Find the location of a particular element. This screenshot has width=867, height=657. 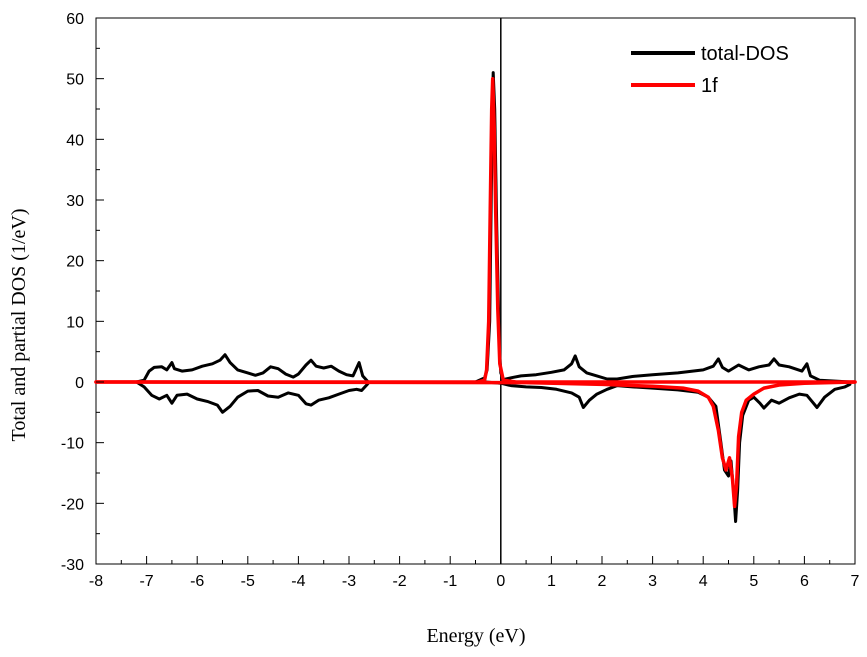

x-tick-label: -1 is located at coordinates (450, 581).